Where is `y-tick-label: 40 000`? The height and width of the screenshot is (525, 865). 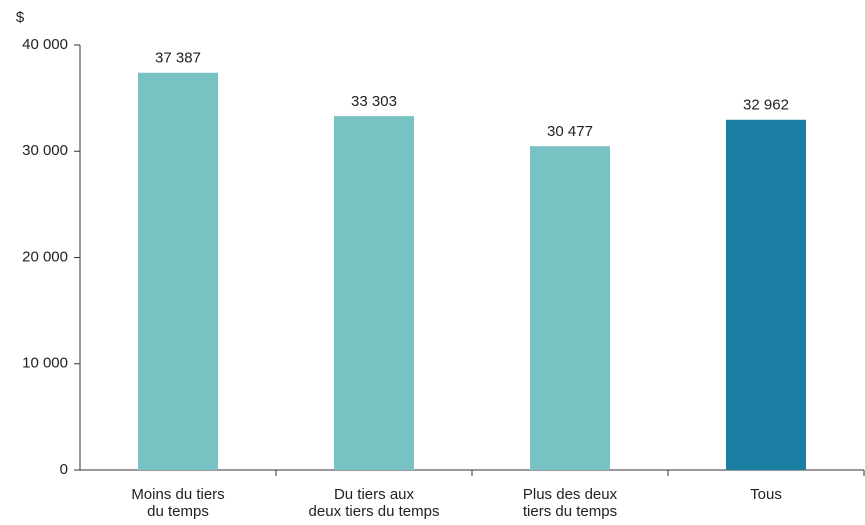 y-tick-label: 40 000 is located at coordinates (45, 44).